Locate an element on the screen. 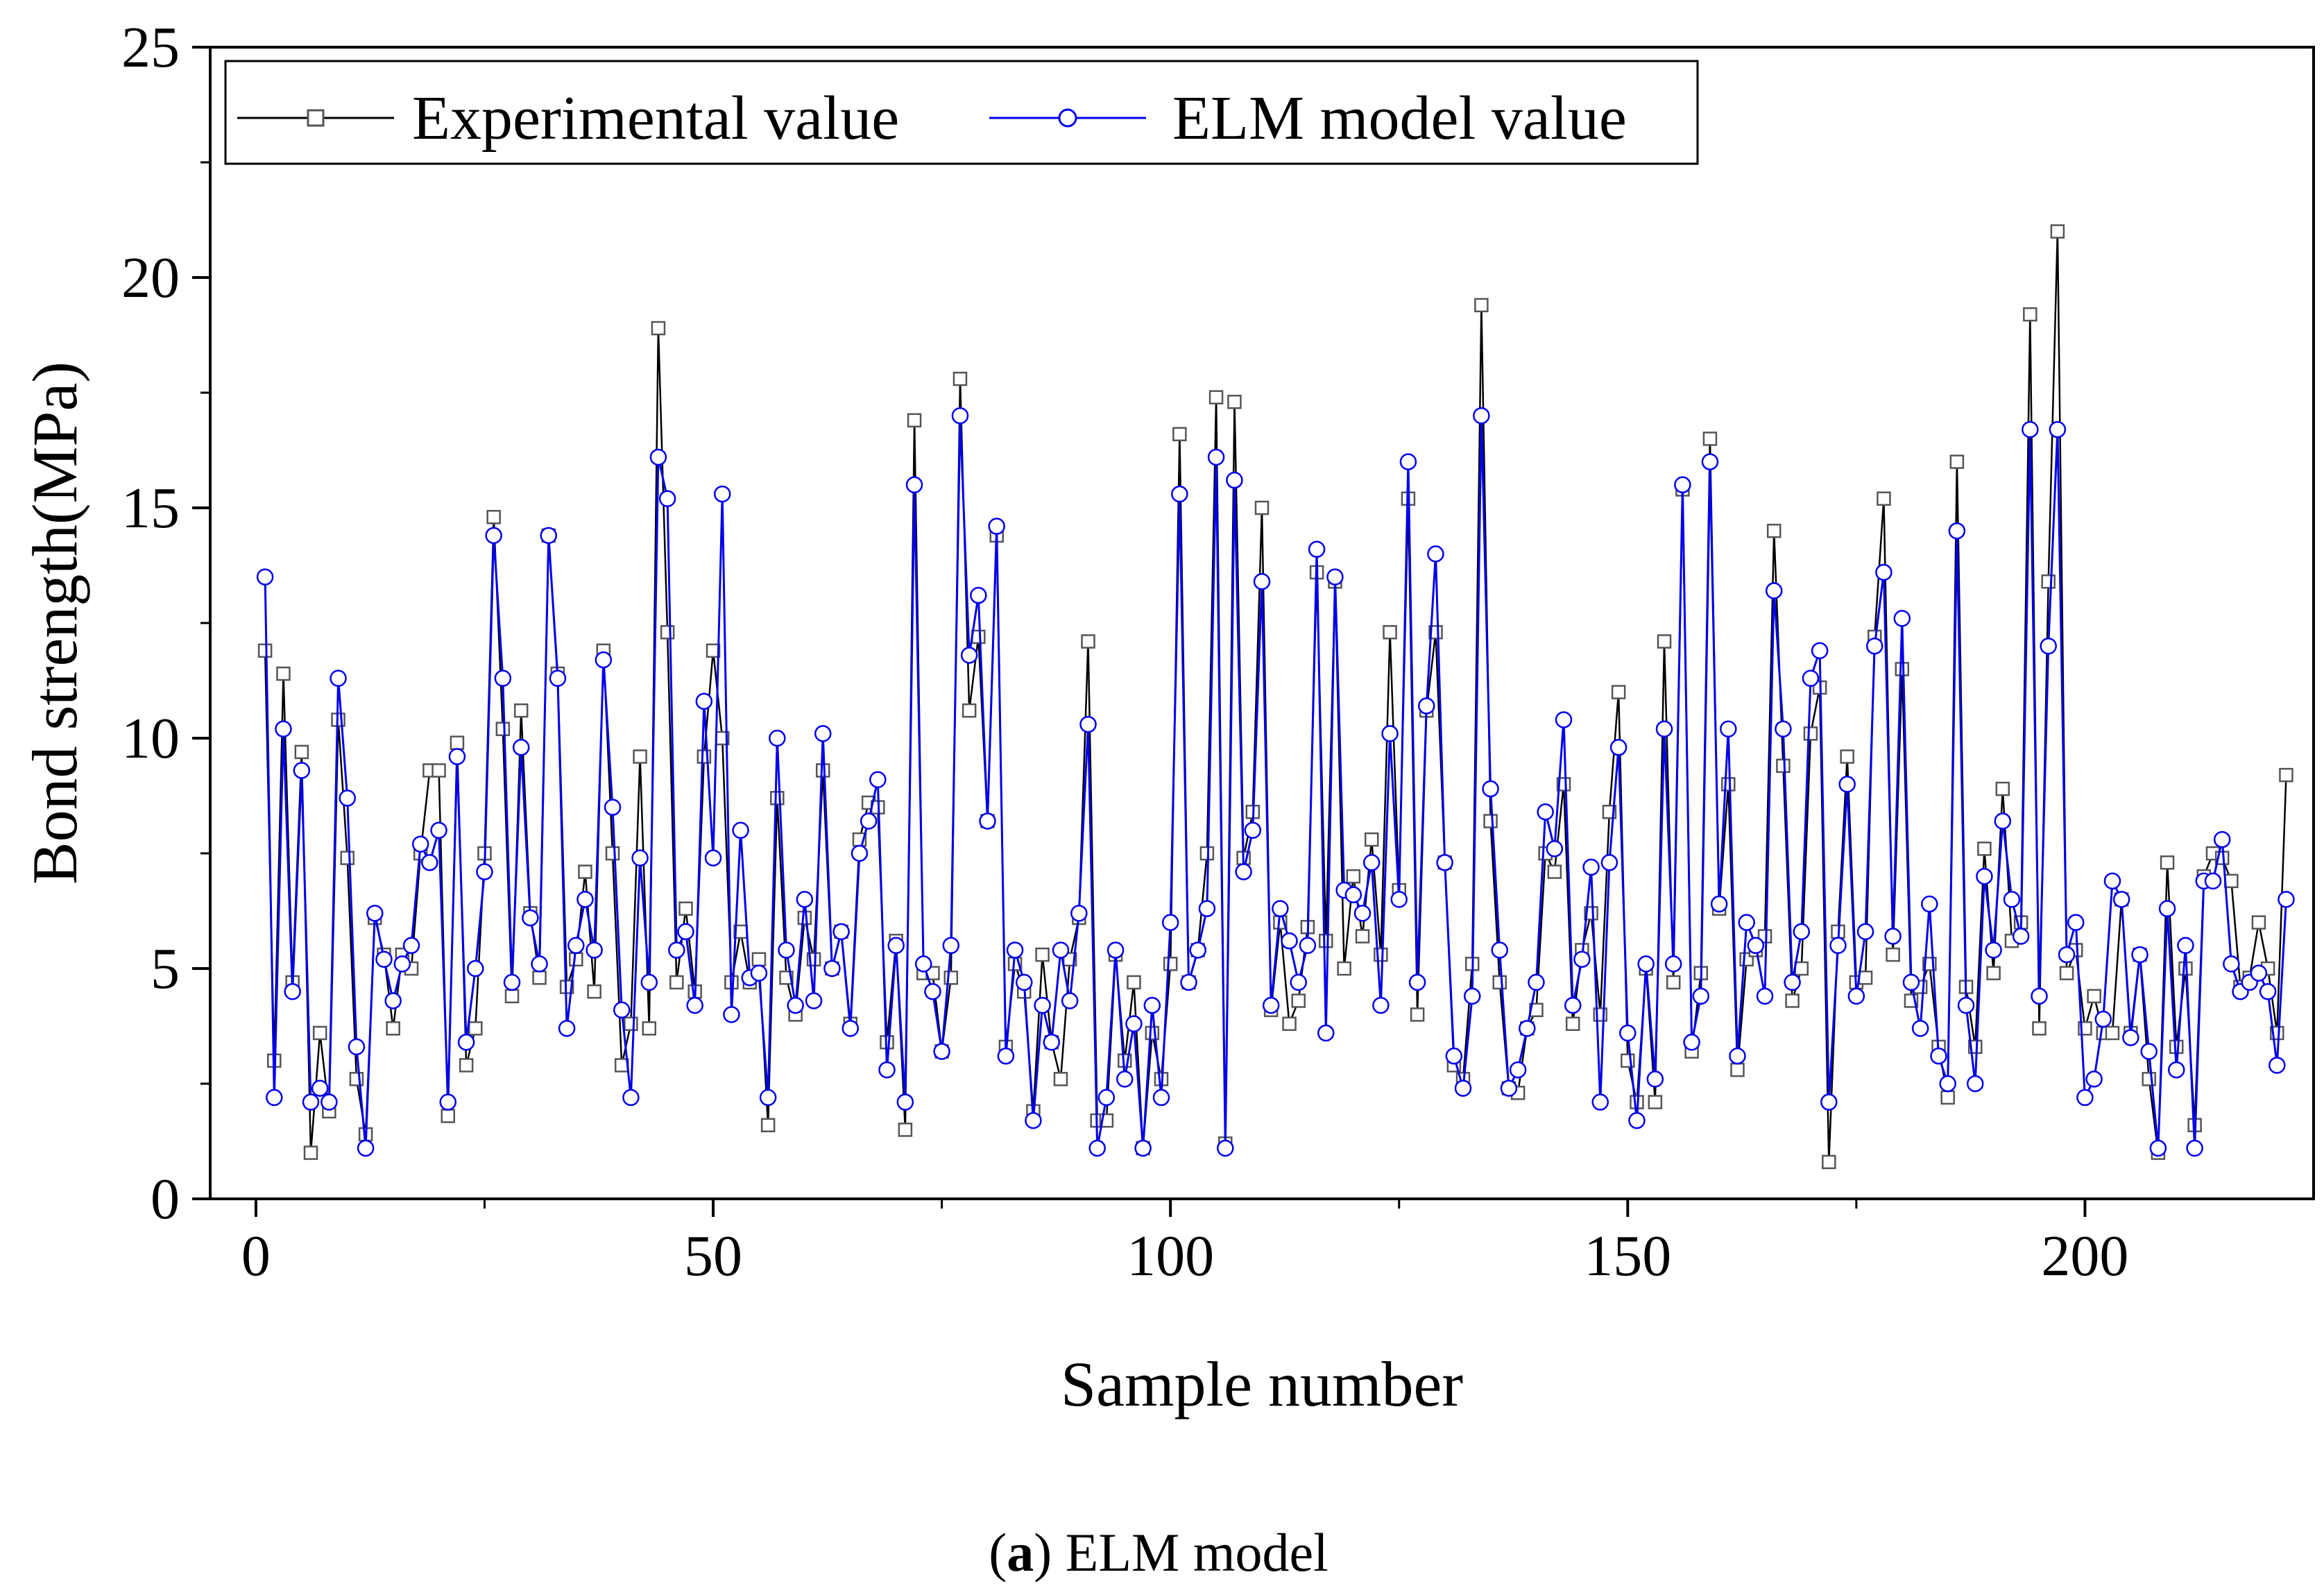  legend-box is located at coordinates (961, 112).